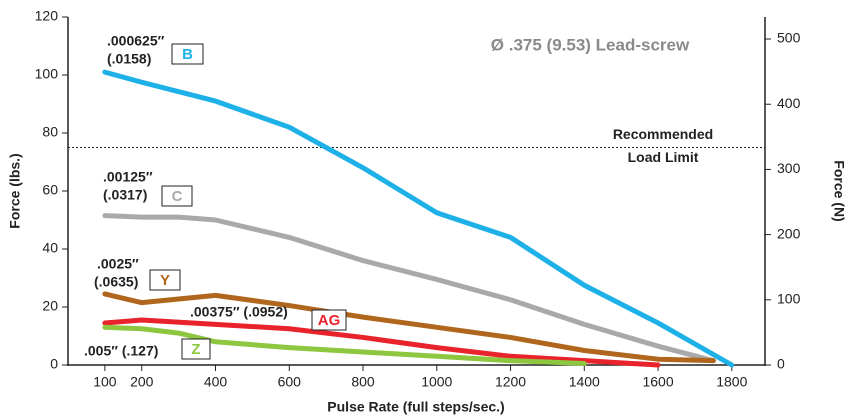  What do you see at coordinates (789, 233) in the screenshot?
I see `y2-tick-label: 200` at bounding box center [789, 233].